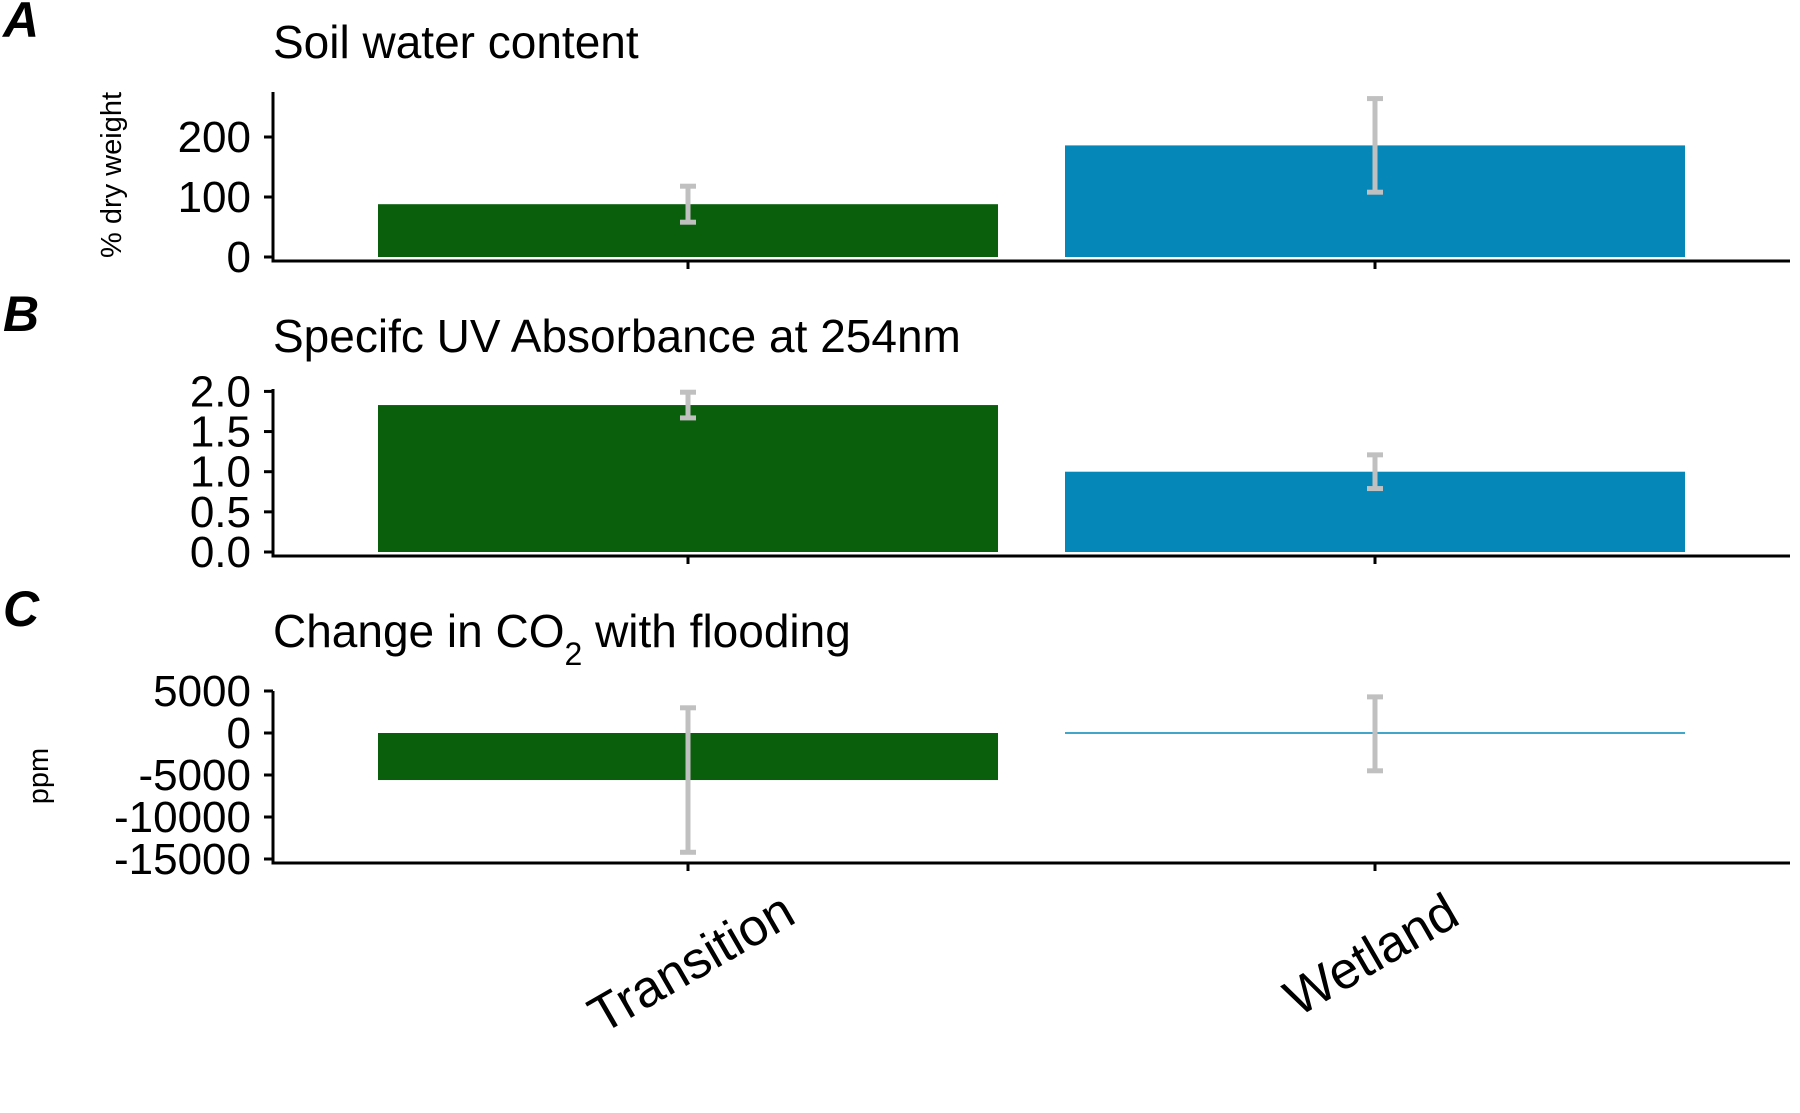  I want to click on panel-b-error-bar-transition, so click(688, 405).